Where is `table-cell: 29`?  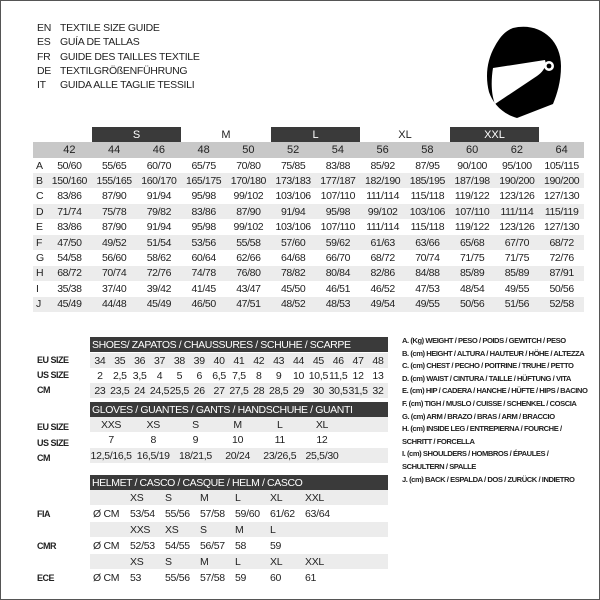
table-cell: 29 is located at coordinates (298, 390).